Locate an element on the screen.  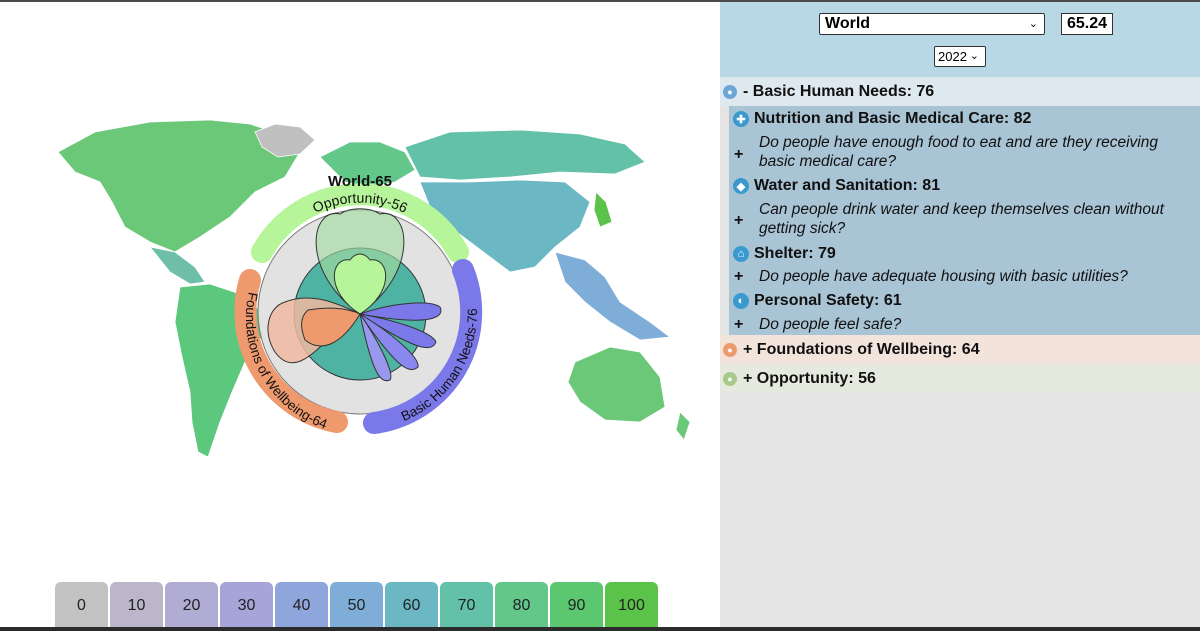
component-title: Shelter: 79 is located at coordinates (795, 253).